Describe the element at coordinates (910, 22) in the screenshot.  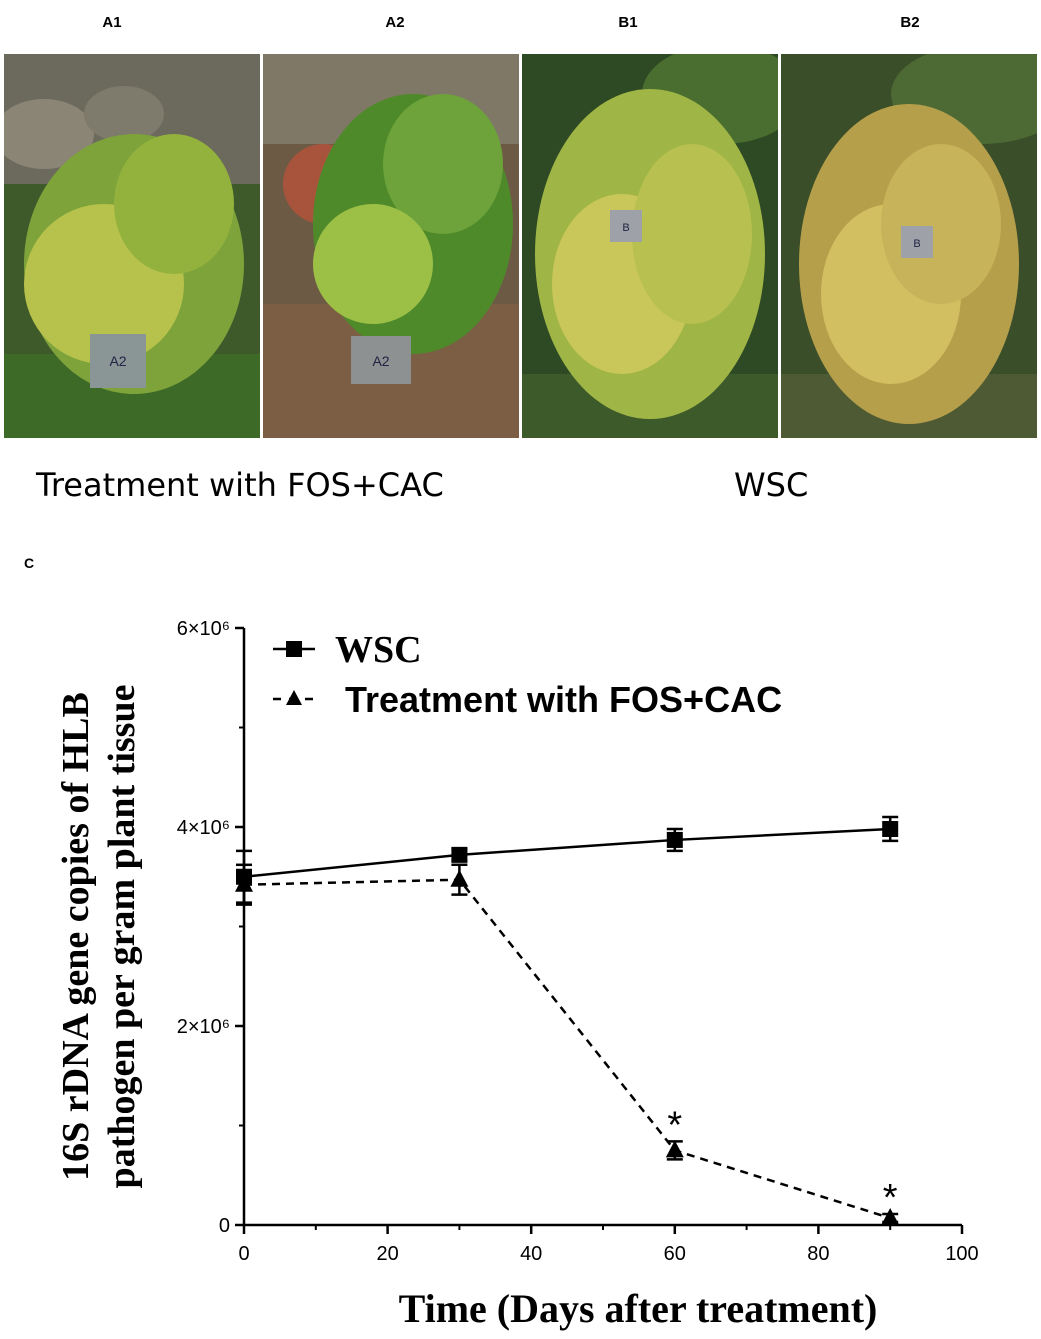
I see `panel-letter-b2: B2` at that location.